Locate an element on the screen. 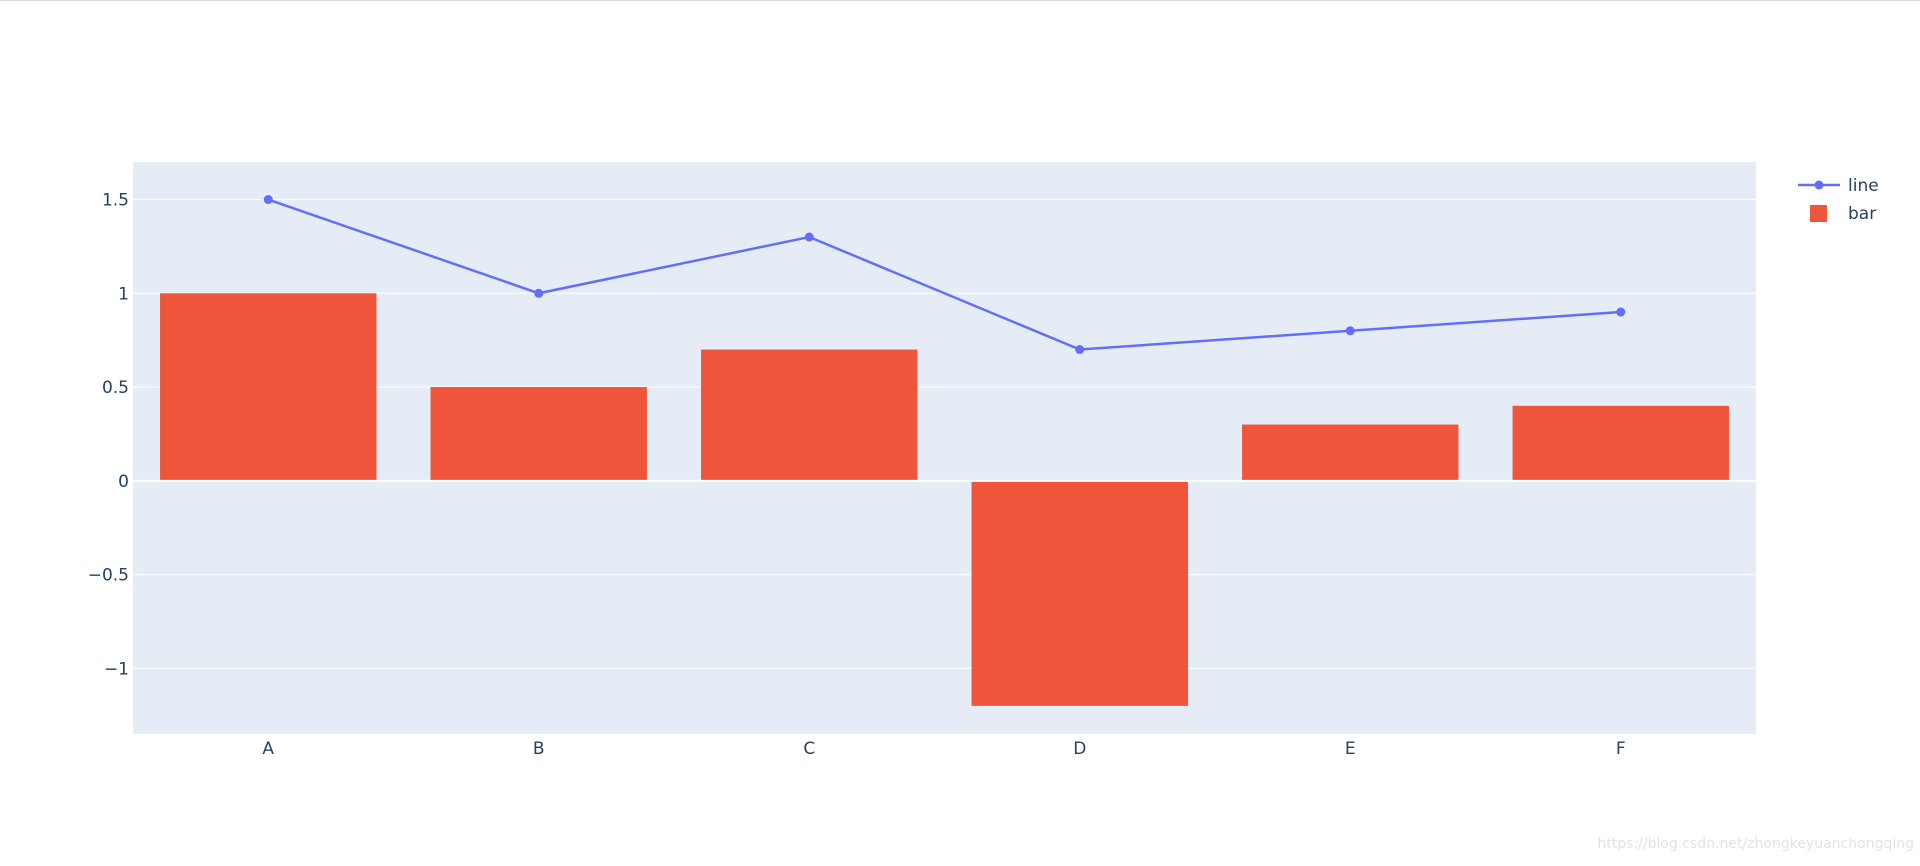 The height and width of the screenshot is (866, 1920). bar-E is located at coordinates (1350, 452).